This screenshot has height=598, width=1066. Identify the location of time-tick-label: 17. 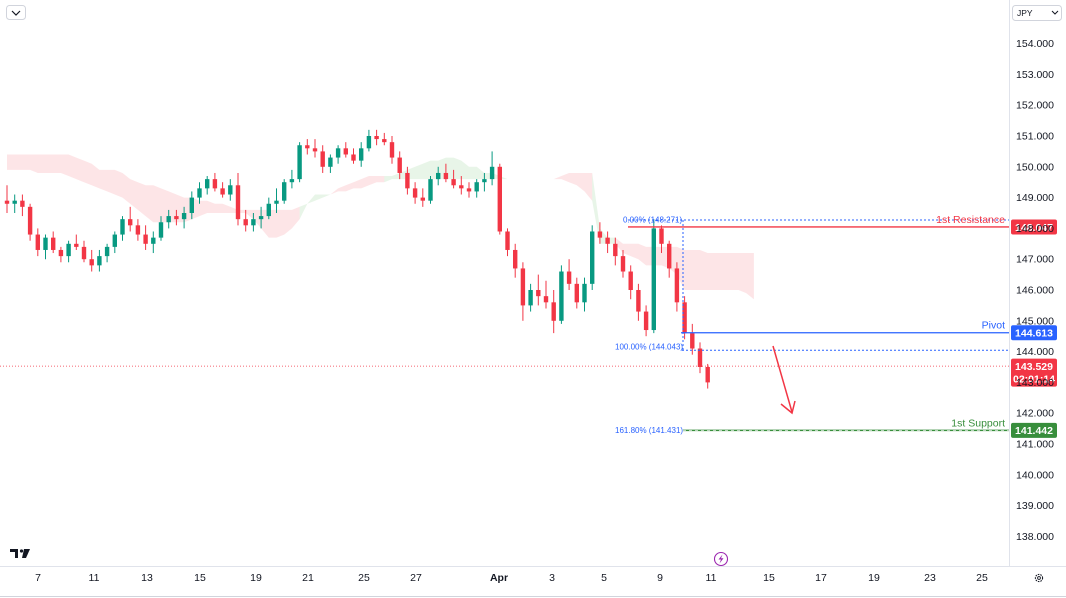
(821, 578).